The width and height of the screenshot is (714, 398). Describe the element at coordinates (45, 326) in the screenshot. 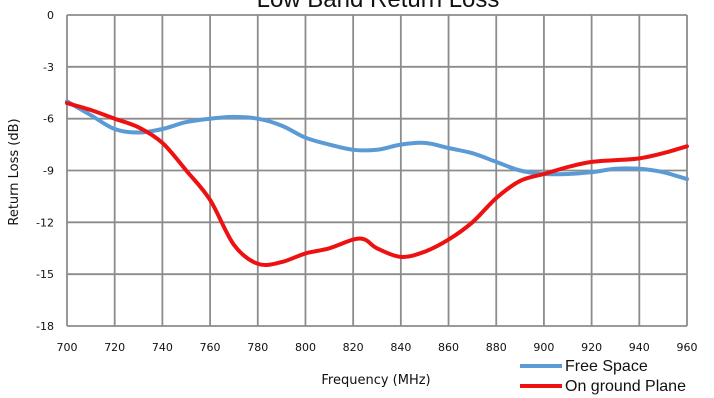

I see `y-tick-label: -18` at that location.